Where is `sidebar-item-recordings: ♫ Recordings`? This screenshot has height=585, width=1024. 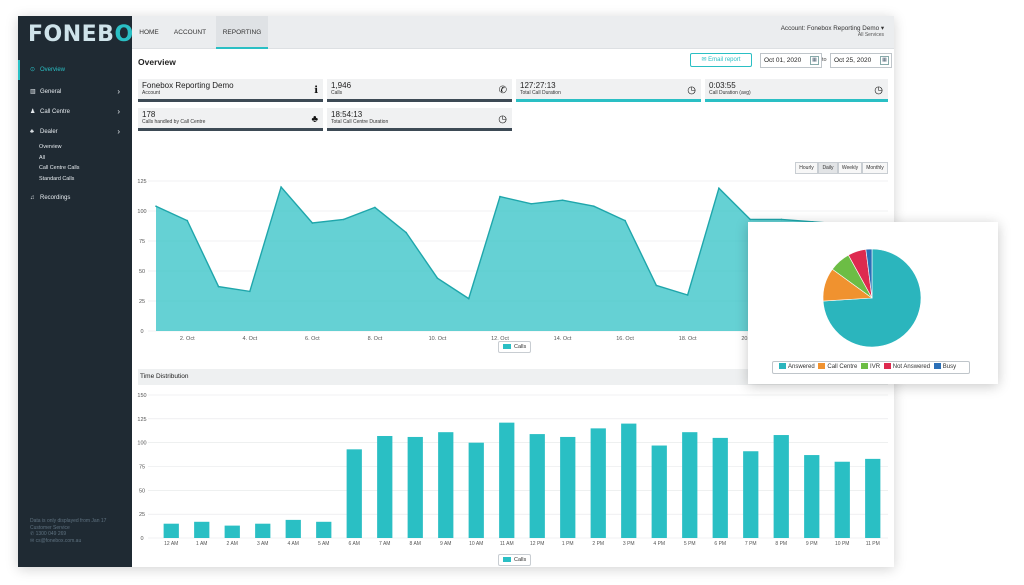 sidebar-item-recordings: ♫ Recordings is located at coordinates (75, 198).